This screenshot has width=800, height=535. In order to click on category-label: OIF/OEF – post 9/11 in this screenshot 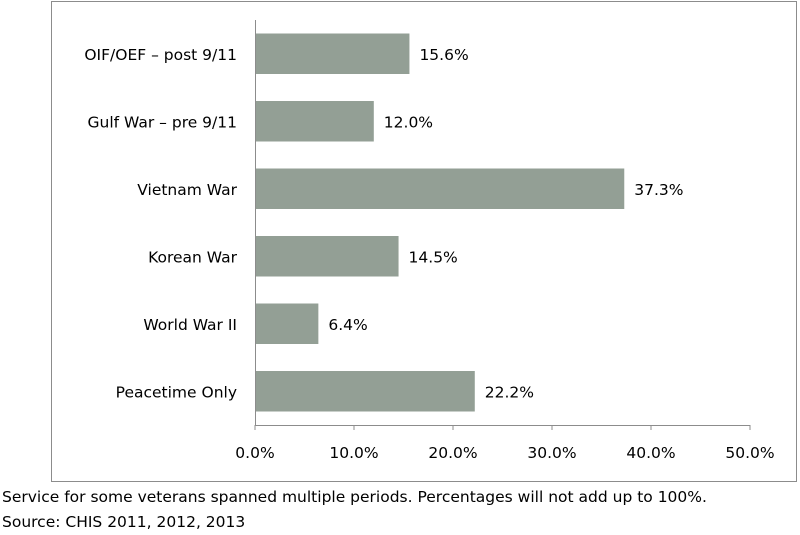, I will do `click(160, 55)`.